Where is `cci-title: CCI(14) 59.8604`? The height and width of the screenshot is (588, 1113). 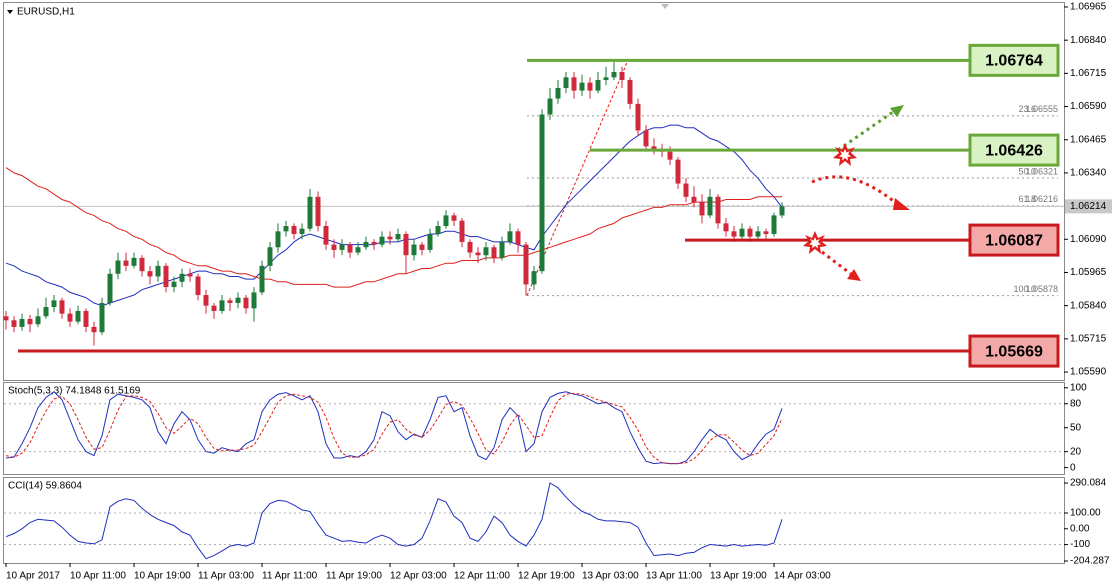 cci-title: CCI(14) 59.8604 is located at coordinates (45, 486).